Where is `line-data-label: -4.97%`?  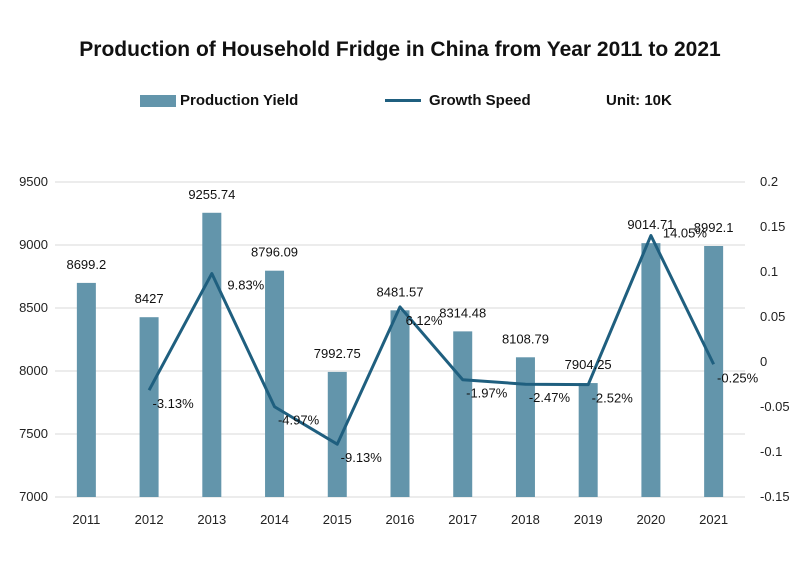
line-data-label: -4.97% is located at coordinates (299, 420).